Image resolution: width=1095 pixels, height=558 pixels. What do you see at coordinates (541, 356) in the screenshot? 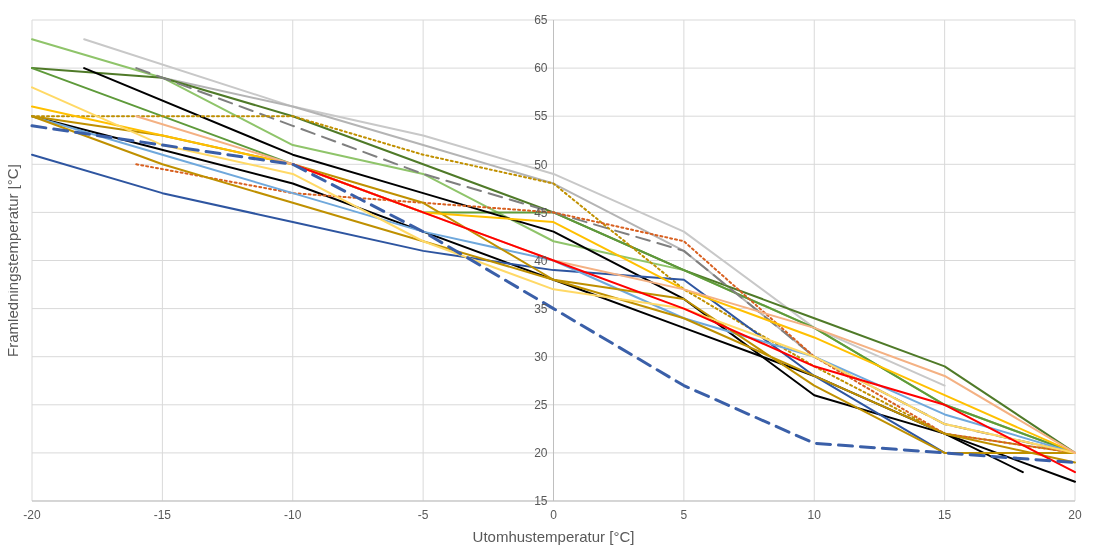
I see `y-tick-label: 30` at bounding box center [541, 356].